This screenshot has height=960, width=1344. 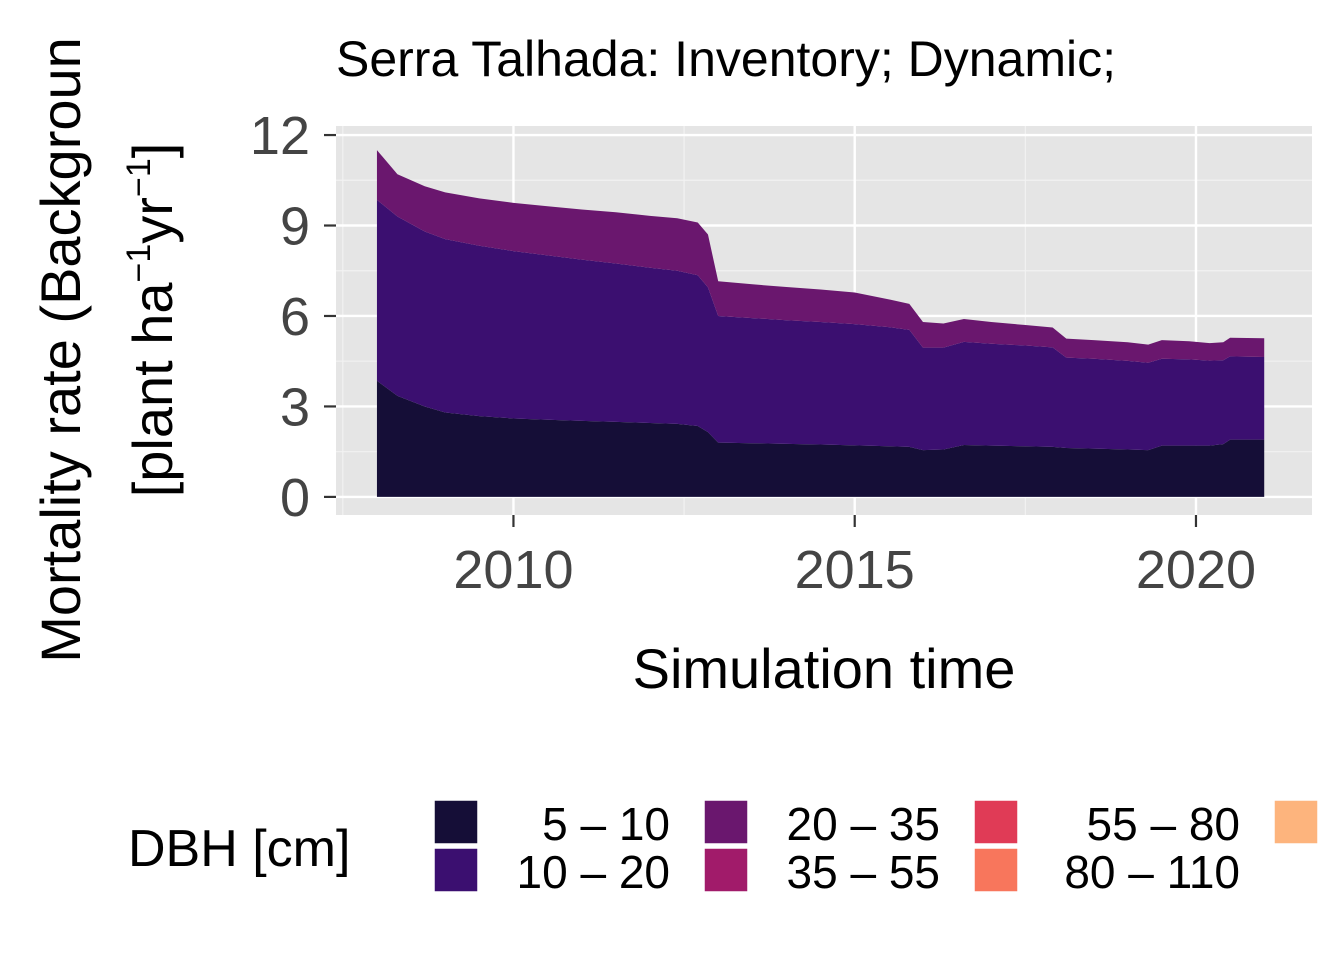 I want to click on legend-label-5: 55 – 80, so click(x=1163, y=824).